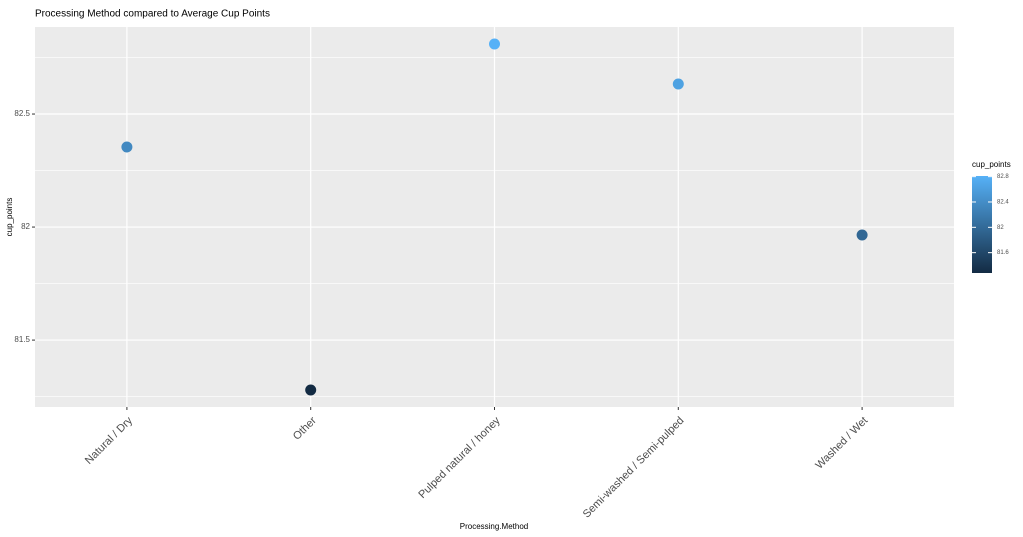 This screenshot has width=1023, height=537. I want to click on colorbar-label: 82, so click(1000, 228).